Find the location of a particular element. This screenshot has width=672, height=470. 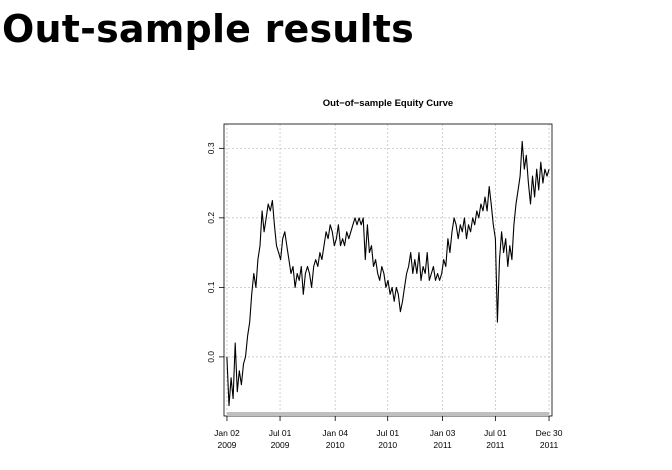

x-tick-year-label-5: 2011 is located at coordinates (495, 445).